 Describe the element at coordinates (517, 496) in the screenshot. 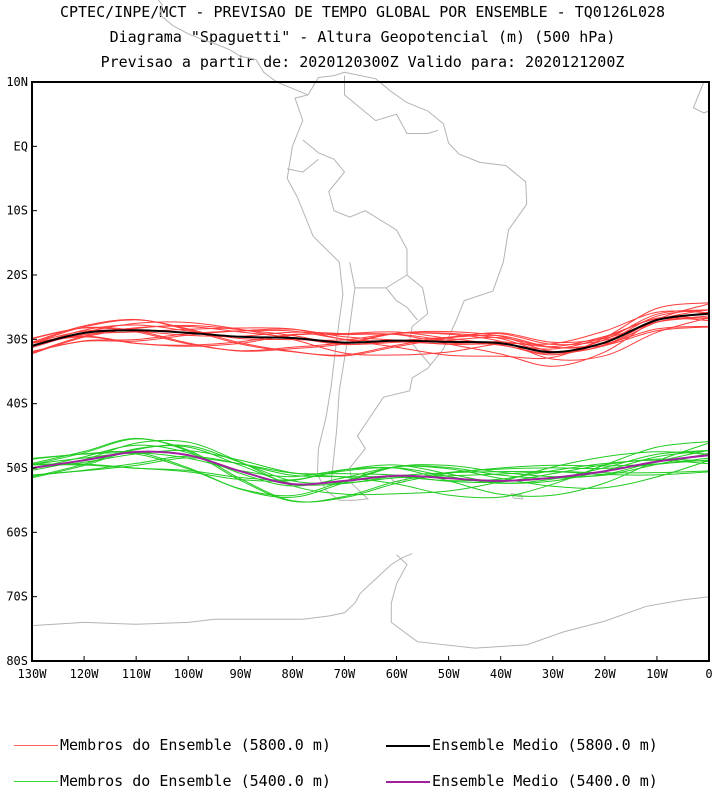

I see `coast-south-georgia` at that location.